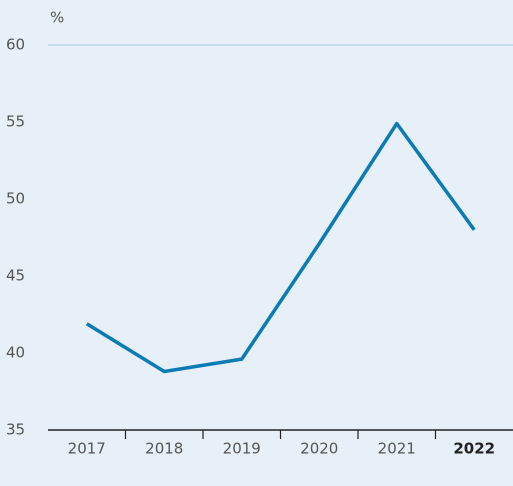 The height and width of the screenshot is (486, 513). I want to click on unit-label: %, so click(57, 18).